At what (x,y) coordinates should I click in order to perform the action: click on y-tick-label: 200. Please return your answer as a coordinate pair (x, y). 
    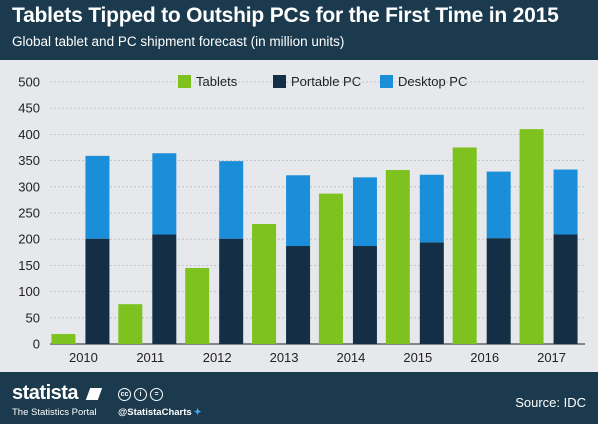
    Looking at the image, I should click on (29, 239).